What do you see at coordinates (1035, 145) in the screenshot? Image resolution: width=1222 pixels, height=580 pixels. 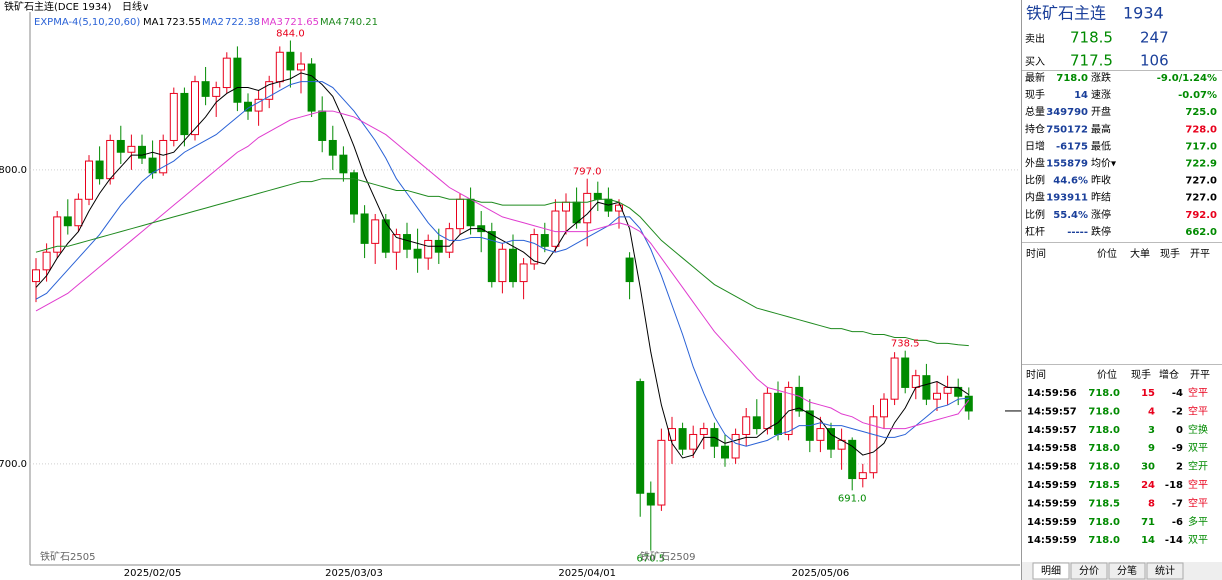 I see `stat-label: 日增` at bounding box center [1035, 145].